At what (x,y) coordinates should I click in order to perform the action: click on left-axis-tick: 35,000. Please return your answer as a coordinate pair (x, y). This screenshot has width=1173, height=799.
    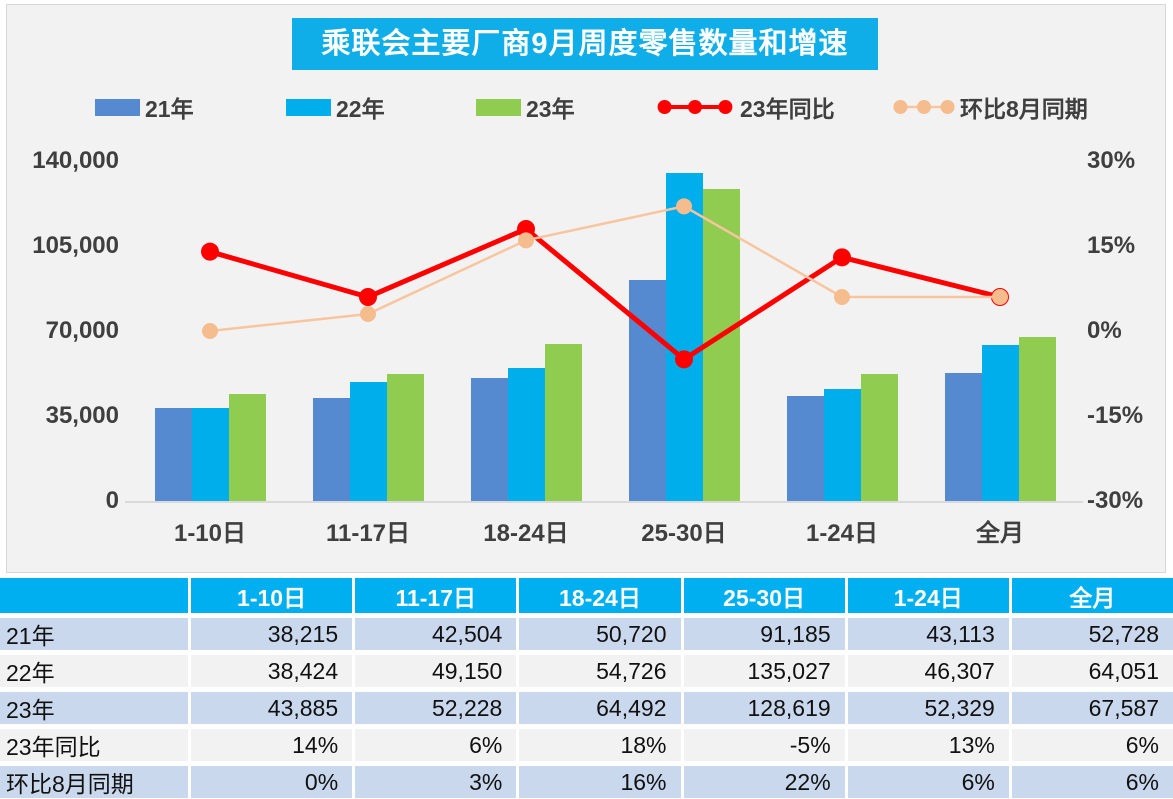
    Looking at the image, I should click on (82, 415).